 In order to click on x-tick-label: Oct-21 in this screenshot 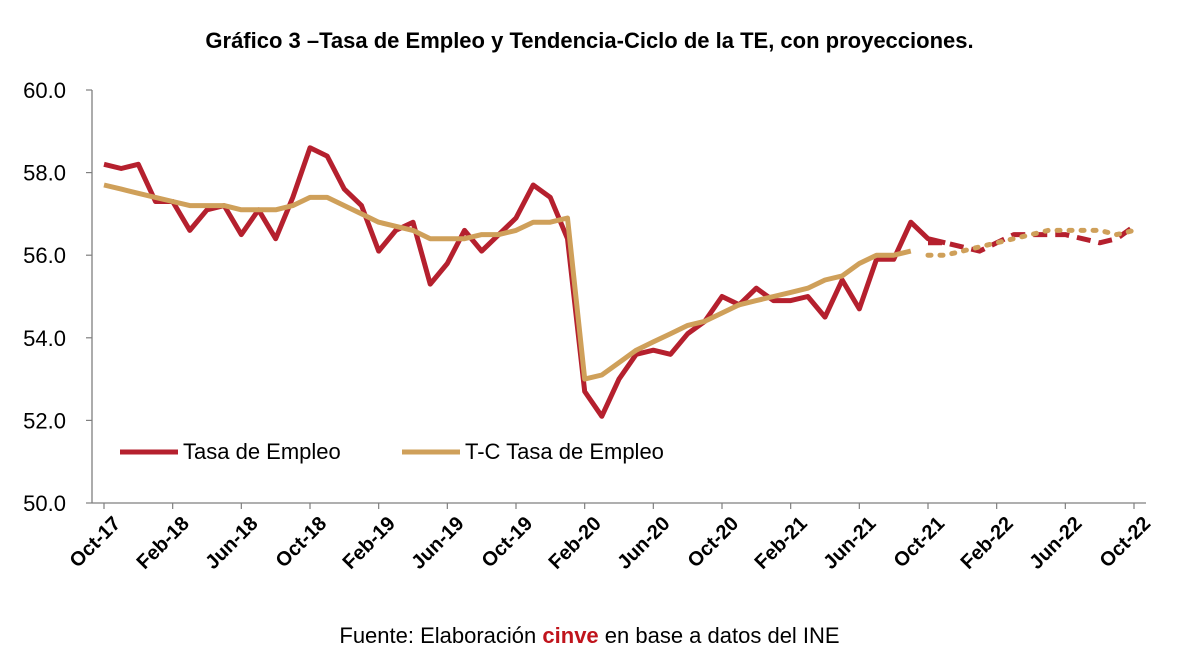, I will do `click(920, 543)`.